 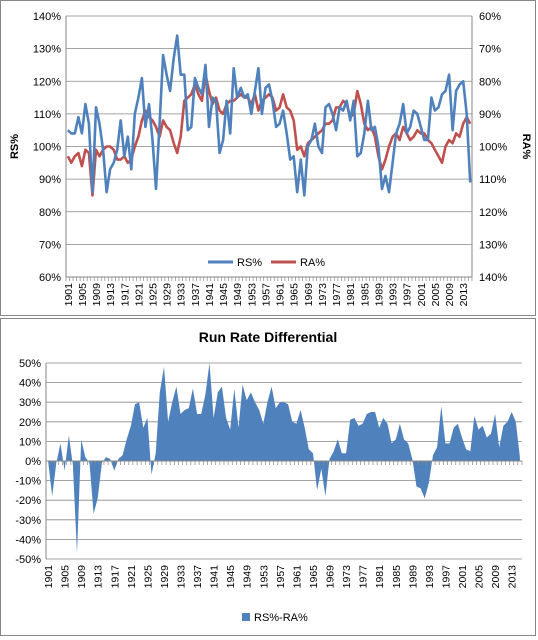 What do you see at coordinates (30, 442) in the screenshot?
I see `y-tick-label: 10%` at bounding box center [30, 442].